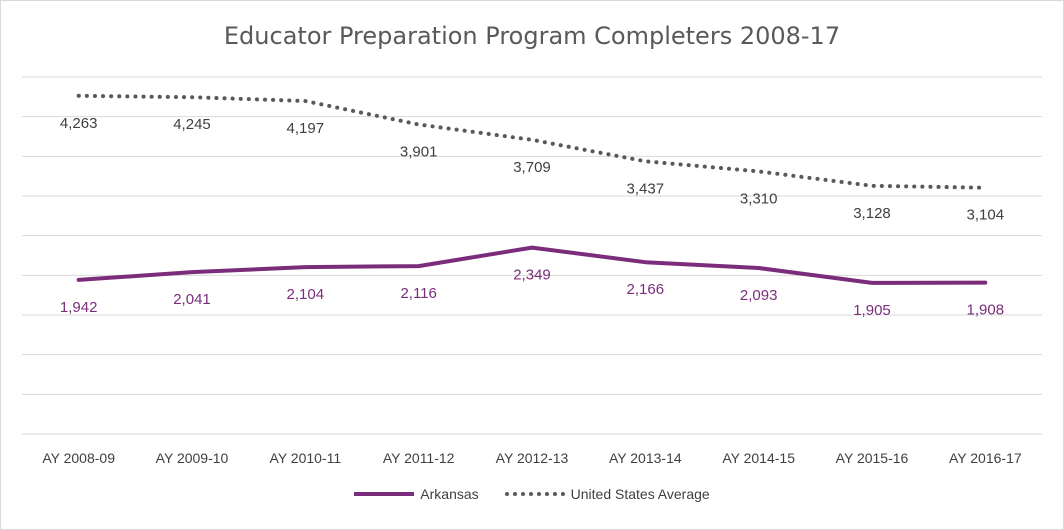  What do you see at coordinates (384, 494) in the screenshot?
I see `legend-swatch-arkansas` at bounding box center [384, 494].